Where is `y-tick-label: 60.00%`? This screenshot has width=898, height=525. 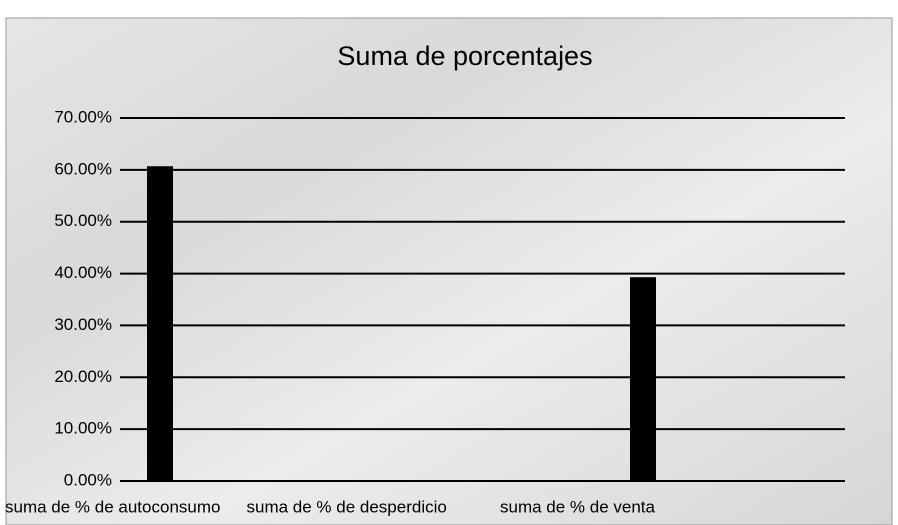
y-tick-label: 60.00% is located at coordinates (83, 168).